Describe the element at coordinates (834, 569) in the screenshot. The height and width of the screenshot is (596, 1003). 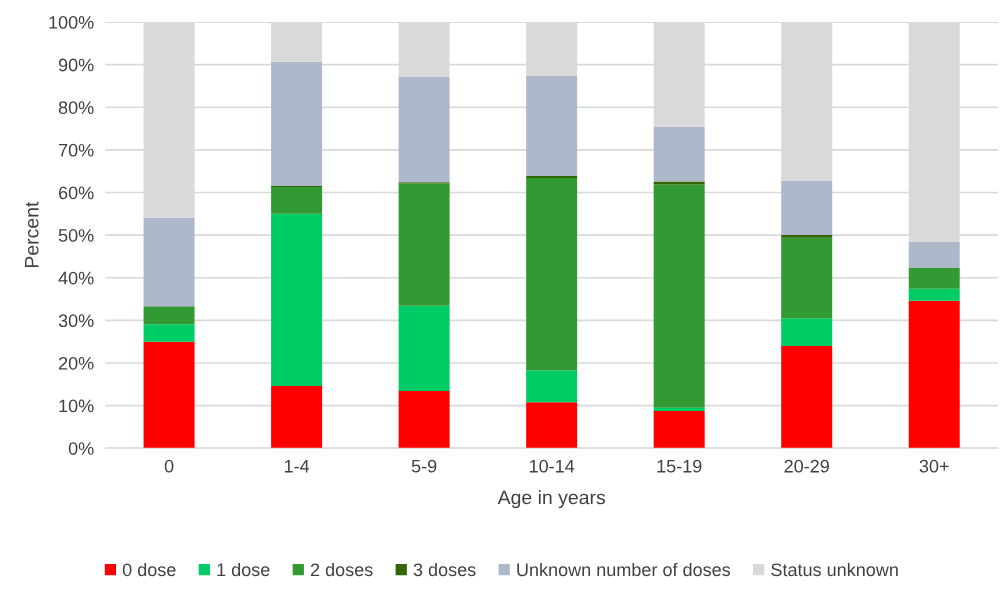
I see `legend-label: Status unknown` at that location.